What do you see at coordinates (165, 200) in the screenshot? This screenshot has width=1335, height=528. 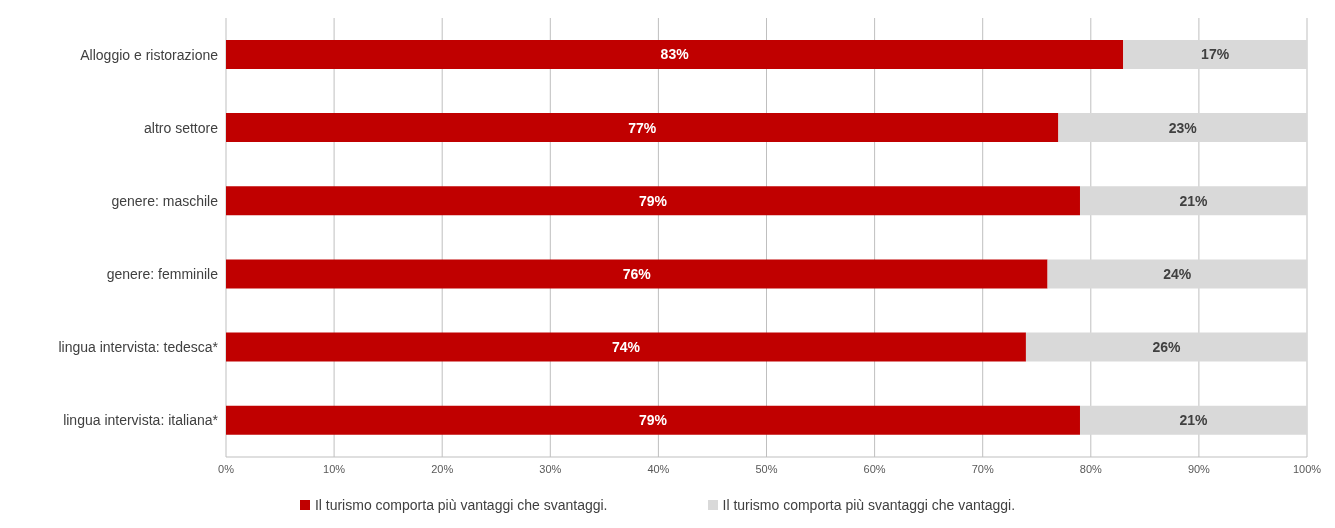 I see `y-tick-label: genere: maschile` at bounding box center [165, 200].